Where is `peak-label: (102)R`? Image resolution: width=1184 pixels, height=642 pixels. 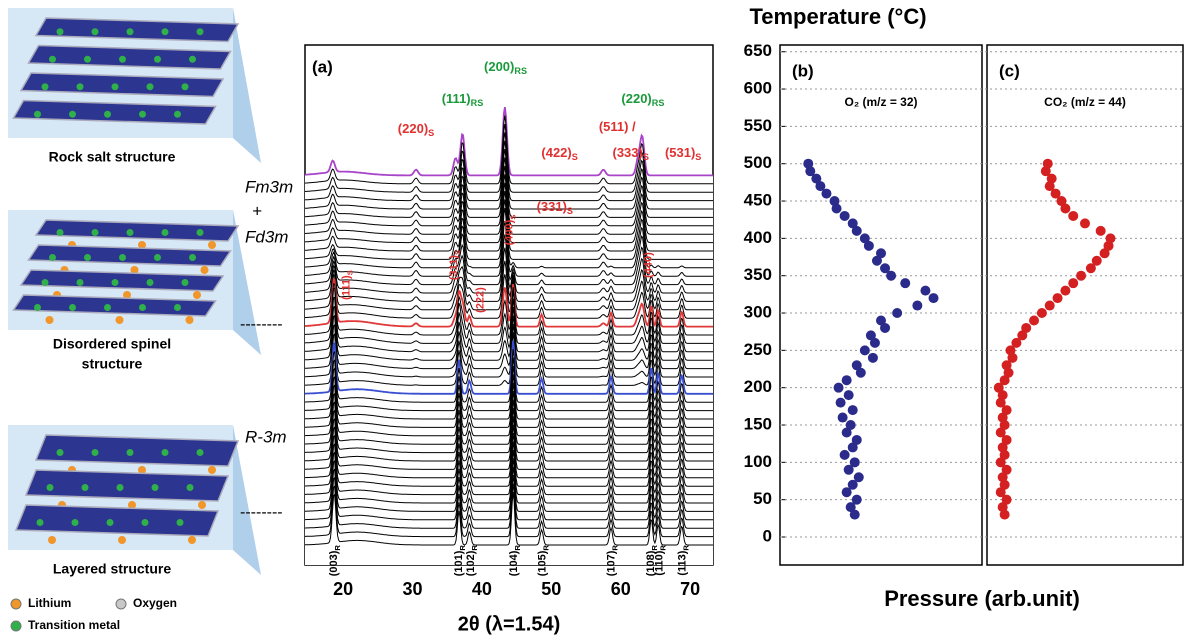
peak-label: (102)R is located at coordinates (472, 561).